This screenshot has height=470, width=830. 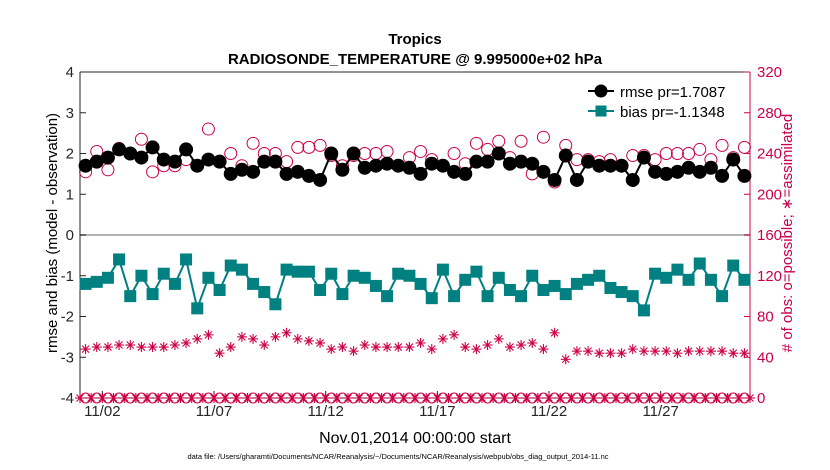 I want to click on y-tick-label-left: 2, so click(x=70, y=154).